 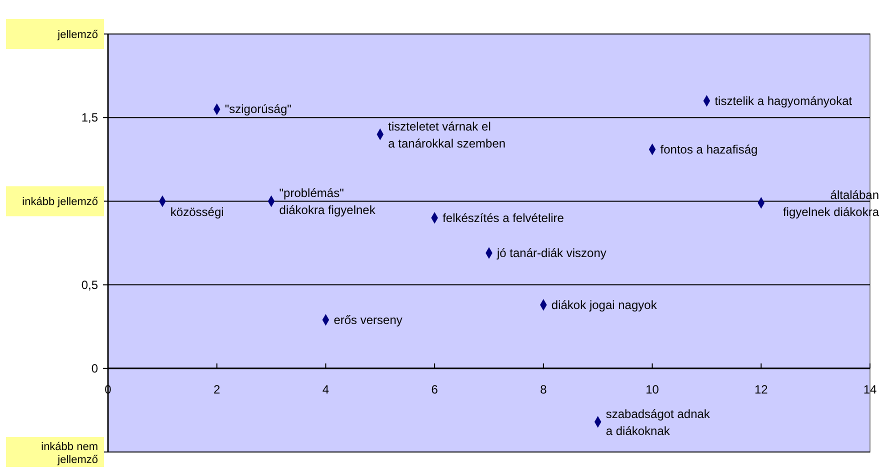 I want to click on y-tick-label: 1,5, so click(x=89, y=117).